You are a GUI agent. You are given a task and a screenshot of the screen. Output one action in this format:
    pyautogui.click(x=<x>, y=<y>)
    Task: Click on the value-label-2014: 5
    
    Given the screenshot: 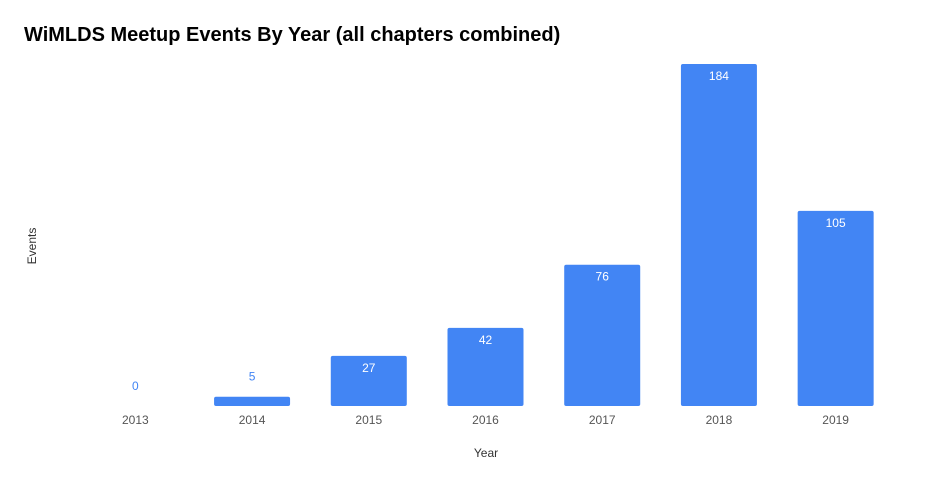 What is the action you would take?
    pyautogui.click(x=252, y=377)
    